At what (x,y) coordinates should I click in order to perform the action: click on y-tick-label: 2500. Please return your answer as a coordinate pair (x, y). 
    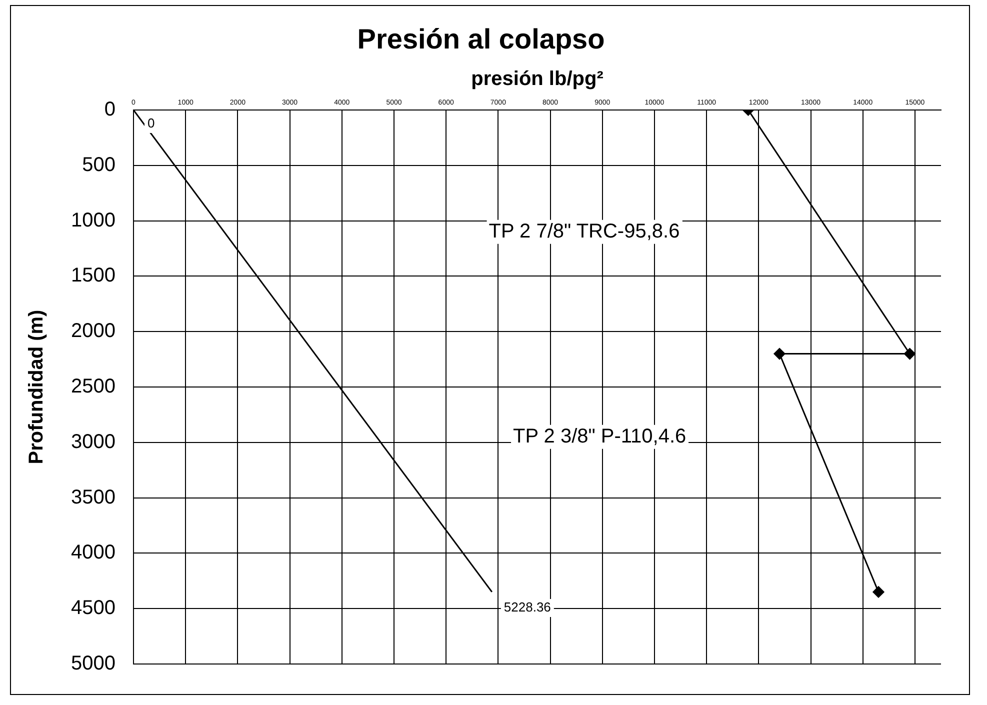
    Looking at the image, I should click on (93, 387).